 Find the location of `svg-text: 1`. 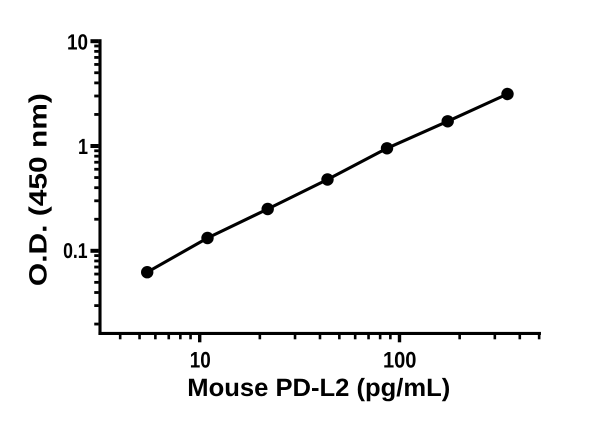

svg-text: 1 is located at coordinates (83, 146).